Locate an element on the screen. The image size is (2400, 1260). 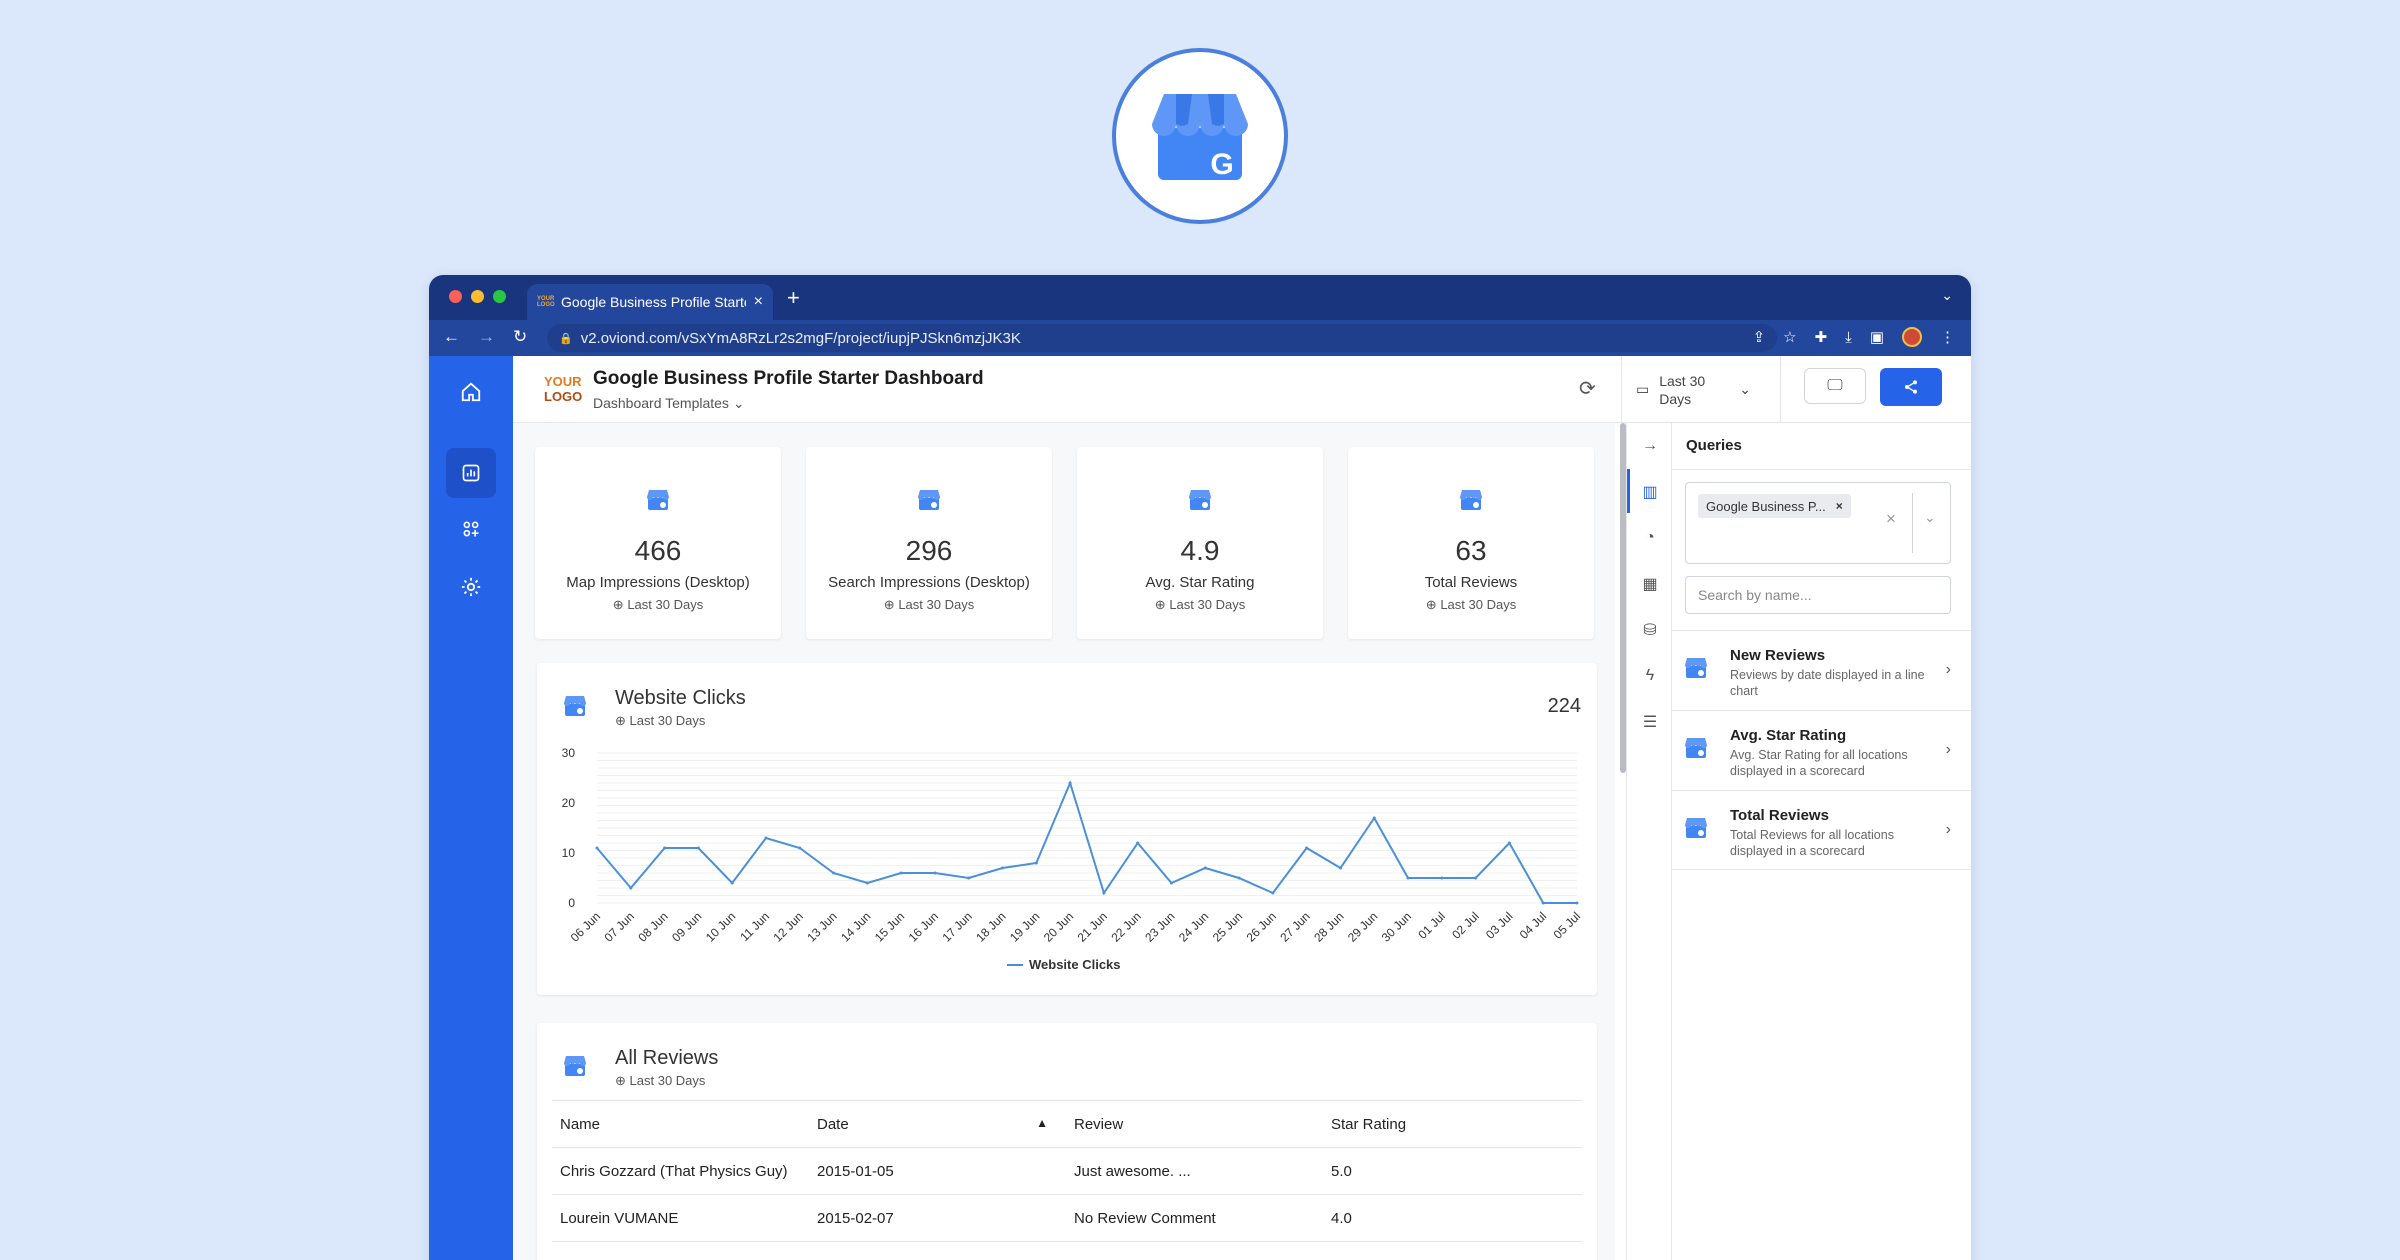
bar-chart-icon: ▥ is located at coordinates (1650, 492).